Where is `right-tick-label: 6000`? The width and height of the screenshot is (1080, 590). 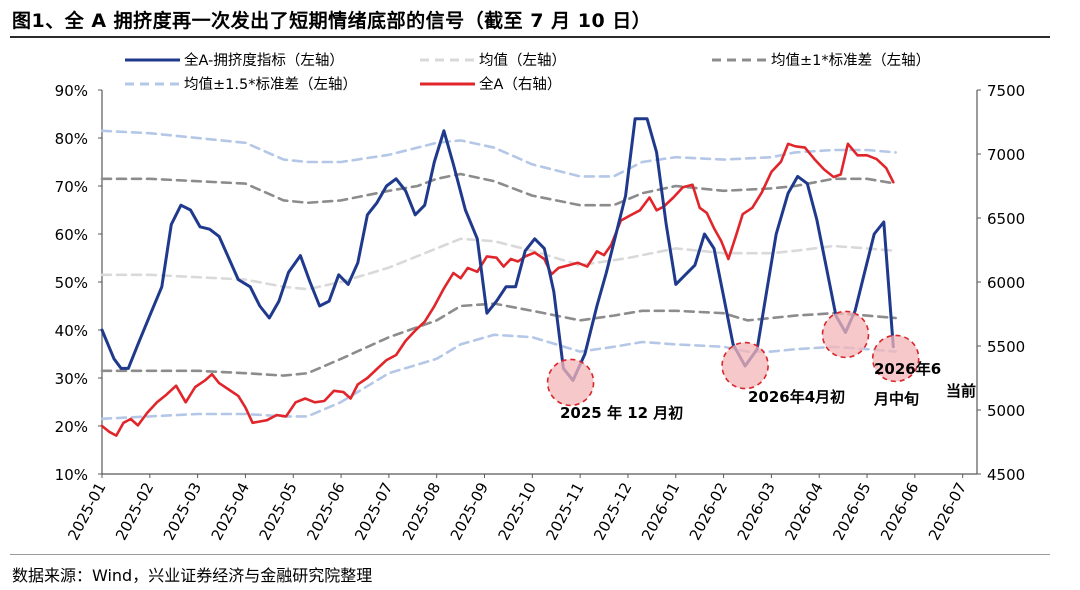
right-tick-label: 6000 is located at coordinates (1006, 283).